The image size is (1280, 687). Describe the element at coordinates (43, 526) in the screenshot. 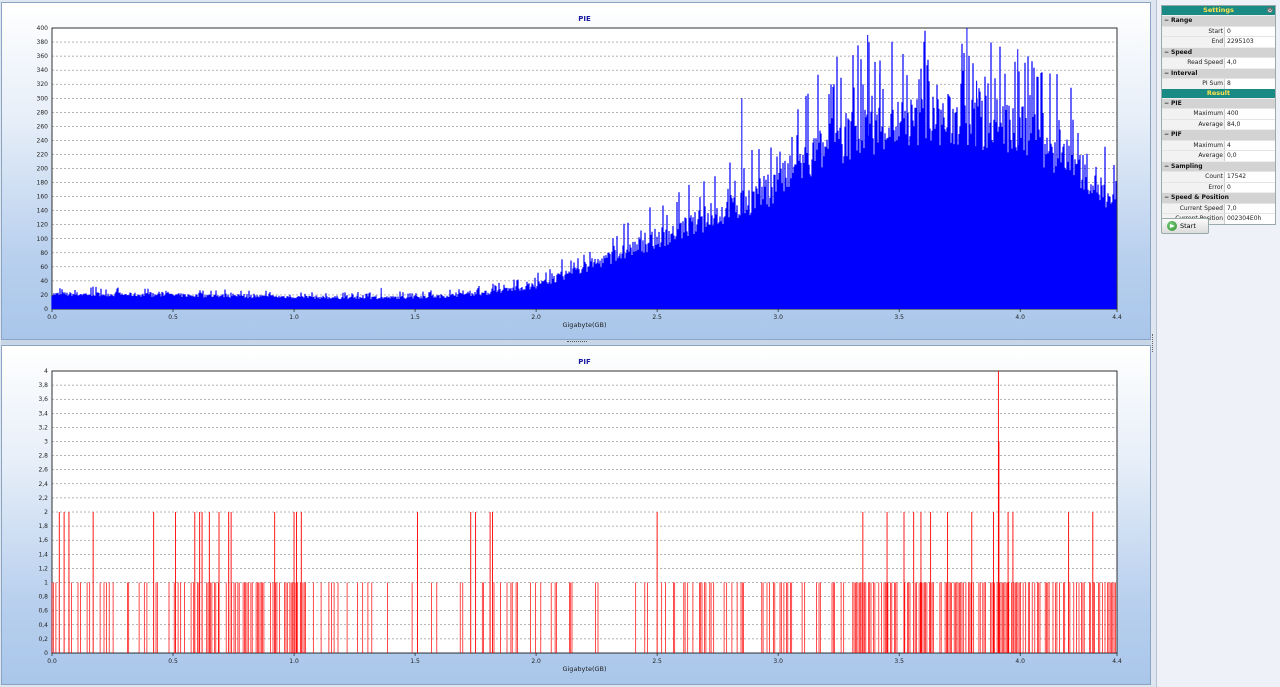

I see `y-tick-label: 1,8` at that location.